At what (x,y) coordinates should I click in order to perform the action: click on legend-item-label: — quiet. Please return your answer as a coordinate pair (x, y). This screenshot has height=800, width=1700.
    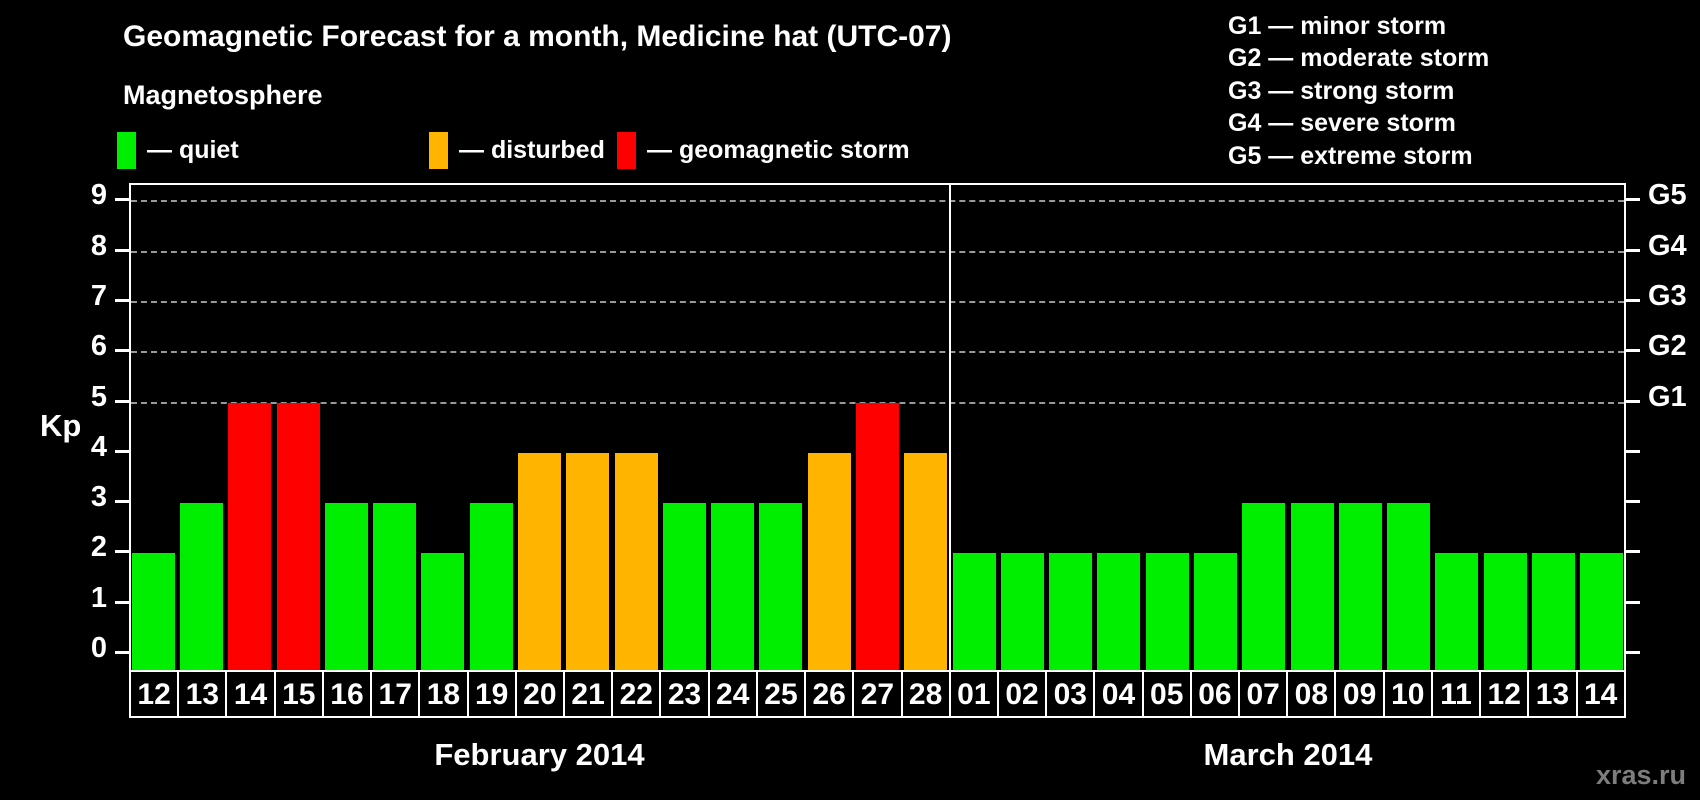
    Looking at the image, I should click on (193, 149).